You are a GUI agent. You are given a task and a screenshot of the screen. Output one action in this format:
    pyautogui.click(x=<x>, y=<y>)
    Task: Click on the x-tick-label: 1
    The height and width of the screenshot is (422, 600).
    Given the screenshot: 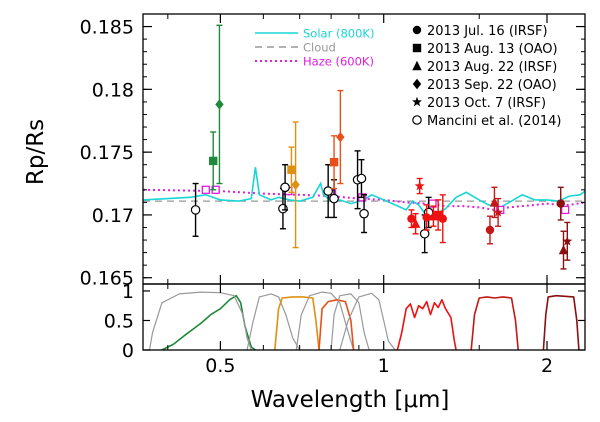 What is the action you would take?
    pyautogui.click(x=384, y=366)
    